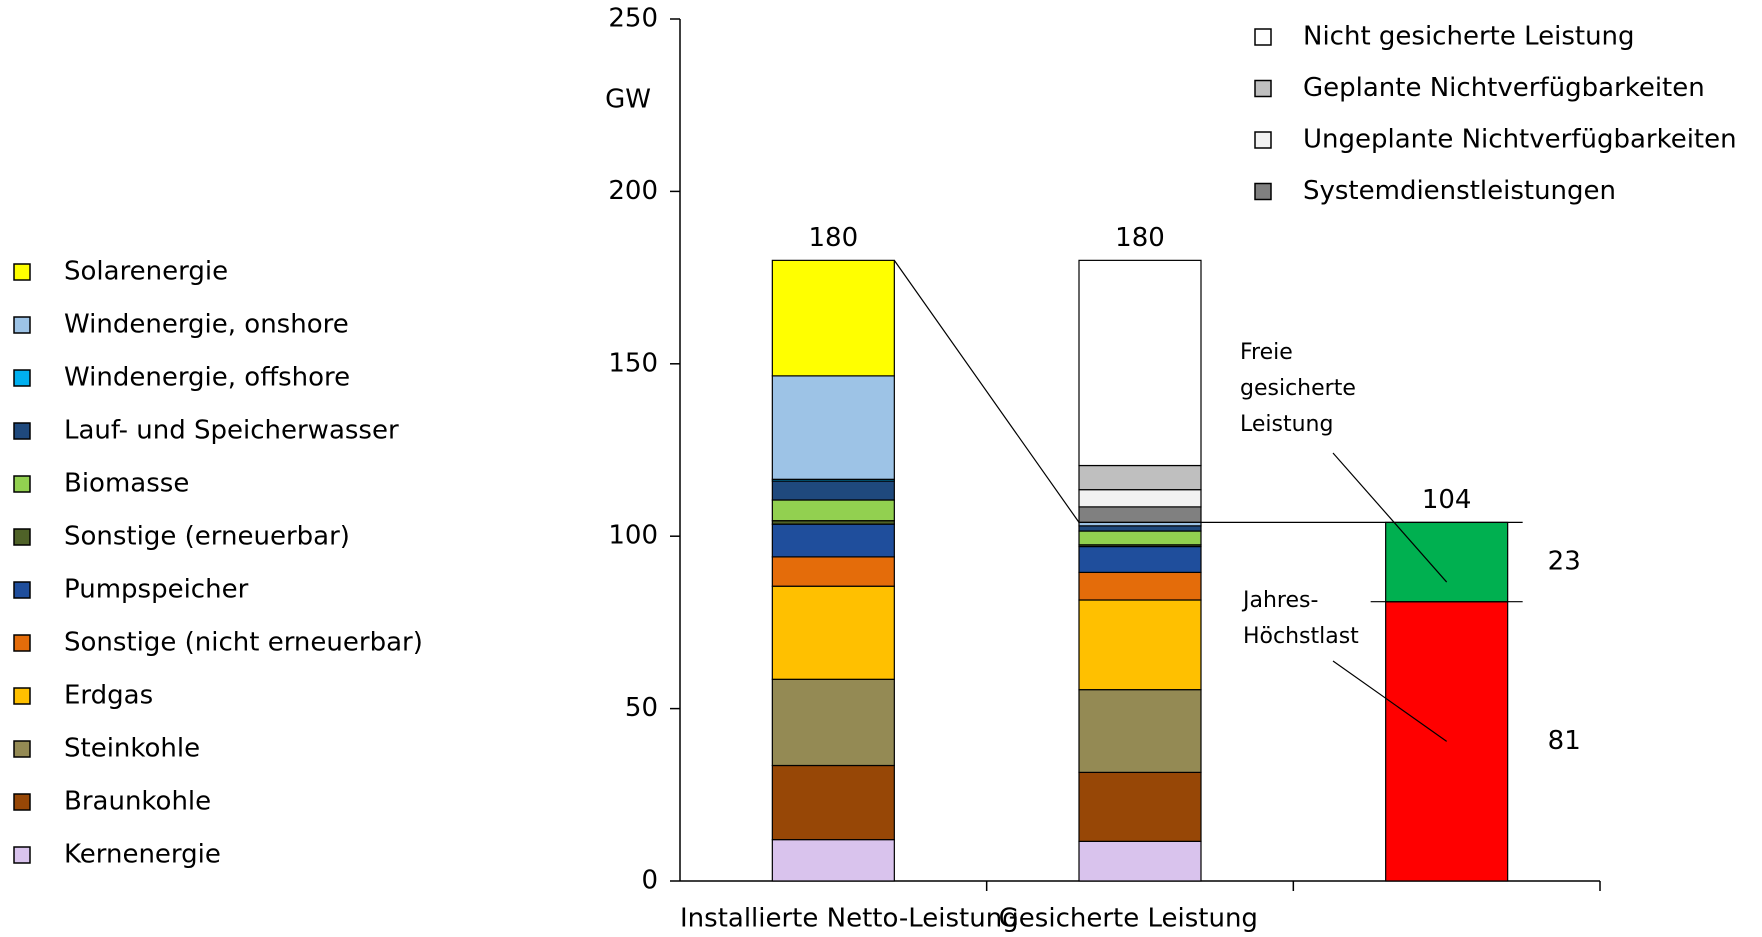  What do you see at coordinates (1128, 919) in the screenshot?
I see `x-tick-label: Gesicherte Leistung` at bounding box center [1128, 919].